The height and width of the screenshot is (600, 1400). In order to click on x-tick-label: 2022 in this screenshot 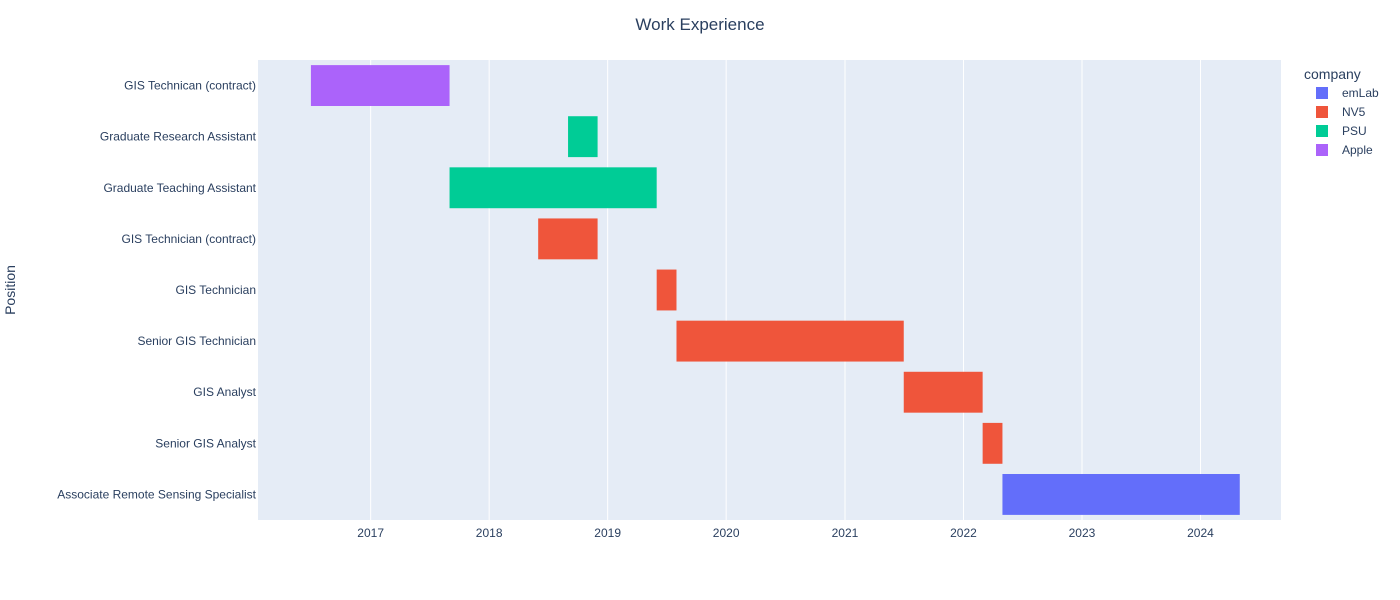, I will do `click(963, 533)`.